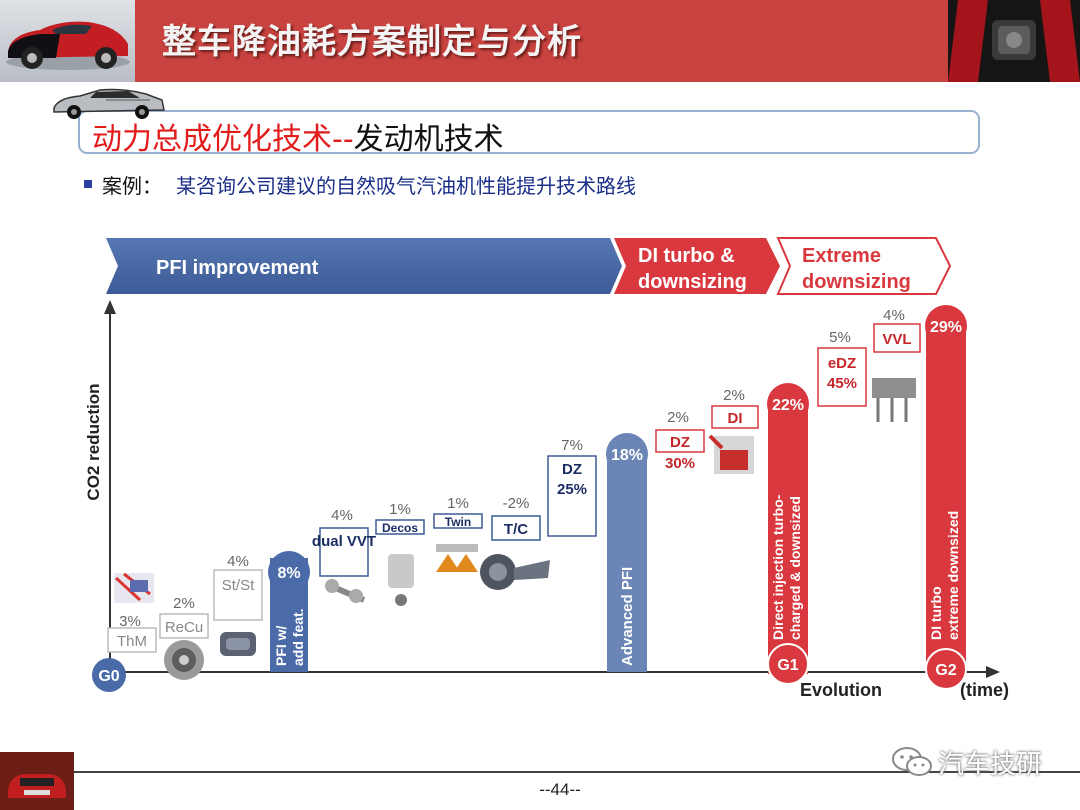 The image size is (1080, 810). I want to click on x-axis-unit: (time), so click(984, 690).